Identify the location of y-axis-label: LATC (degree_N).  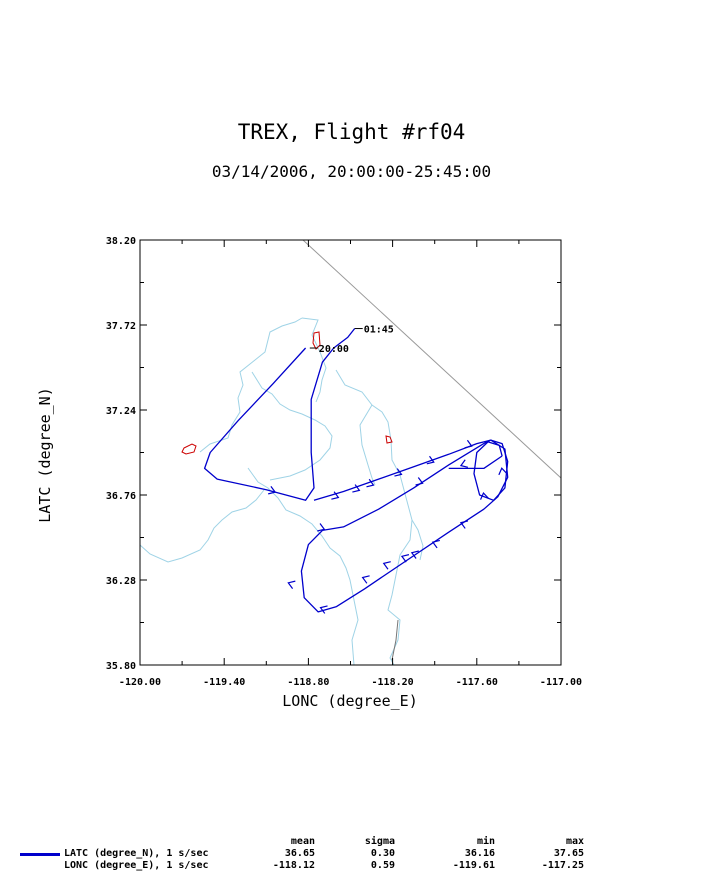
(45, 454).